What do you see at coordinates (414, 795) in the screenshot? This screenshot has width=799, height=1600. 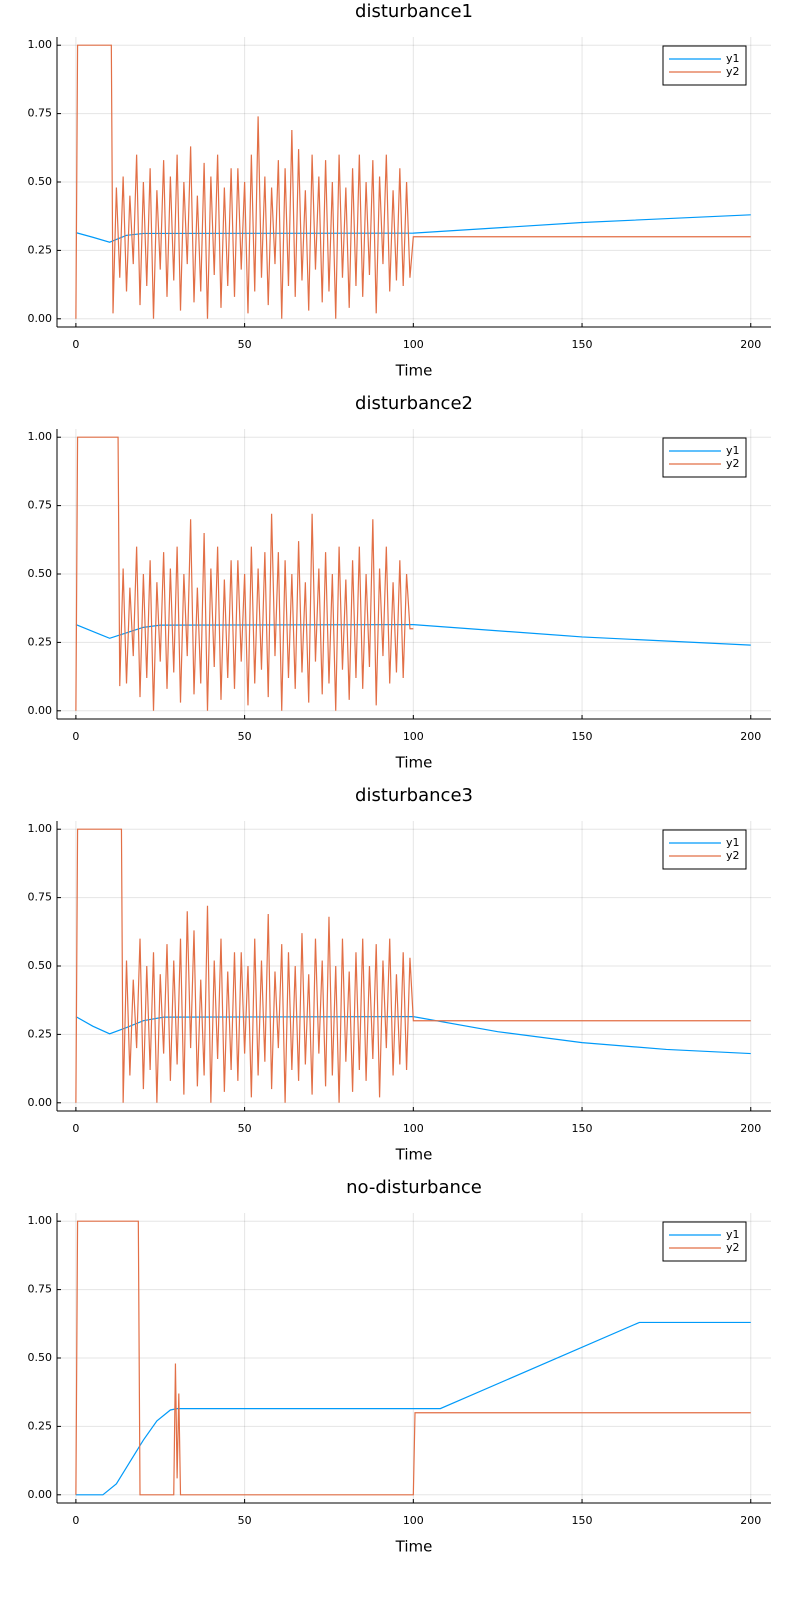 I see `chart-title: disturbance3` at bounding box center [414, 795].